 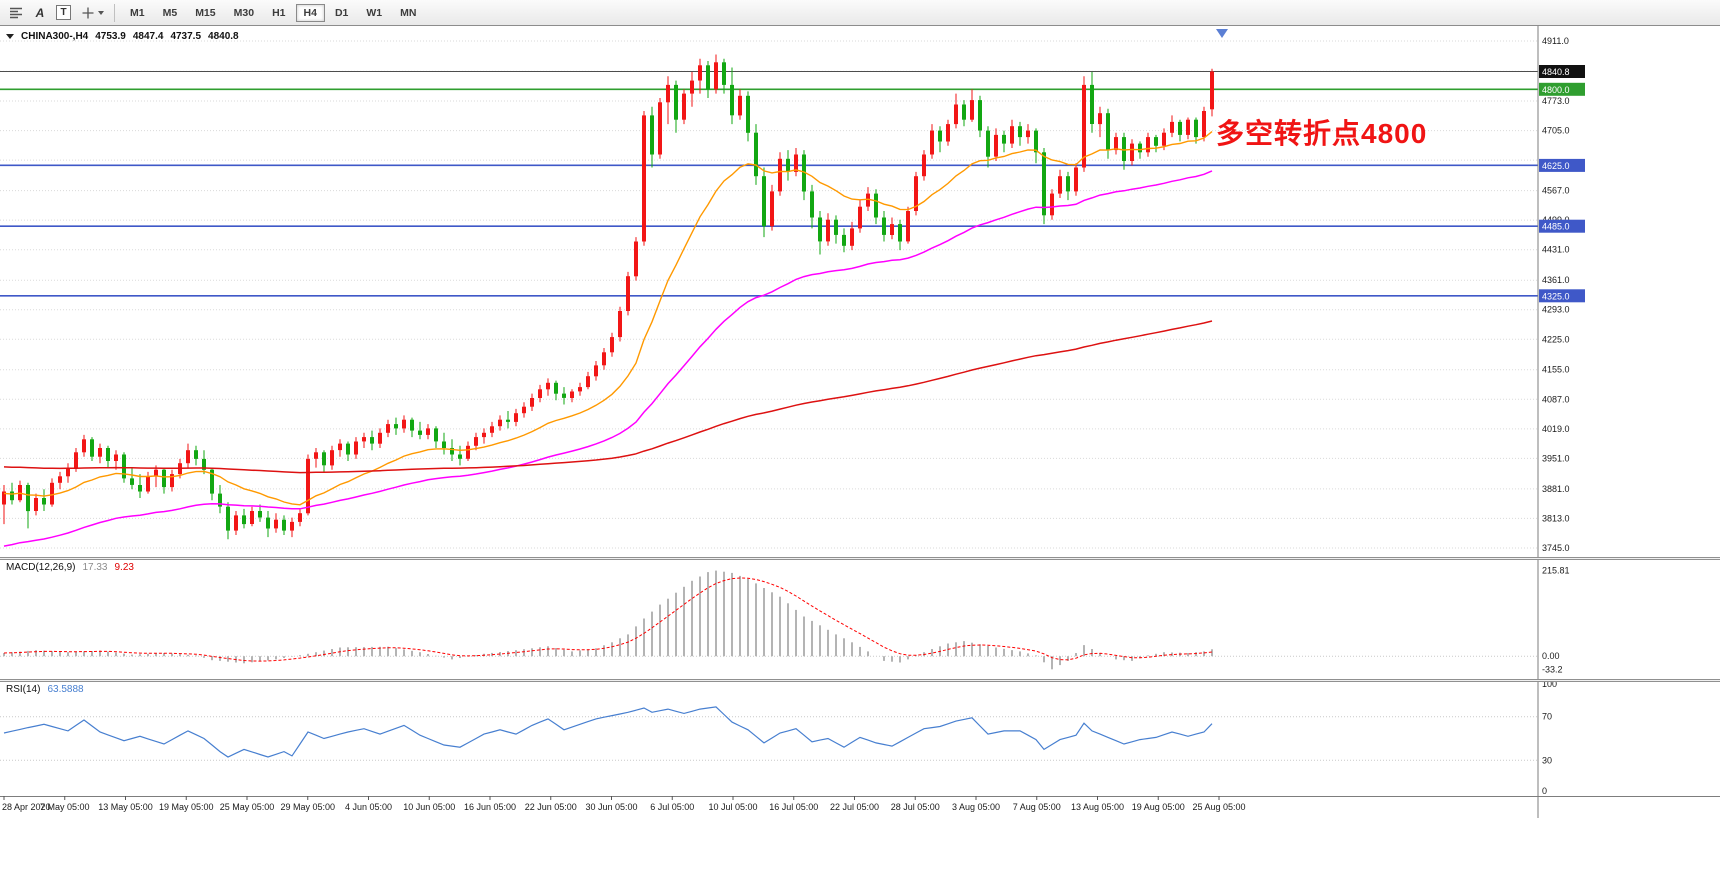 What do you see at coordinates (1556, 90) in the screenshot?
I see `svg-text: 4800.0` at bounding box center [1556, 90].